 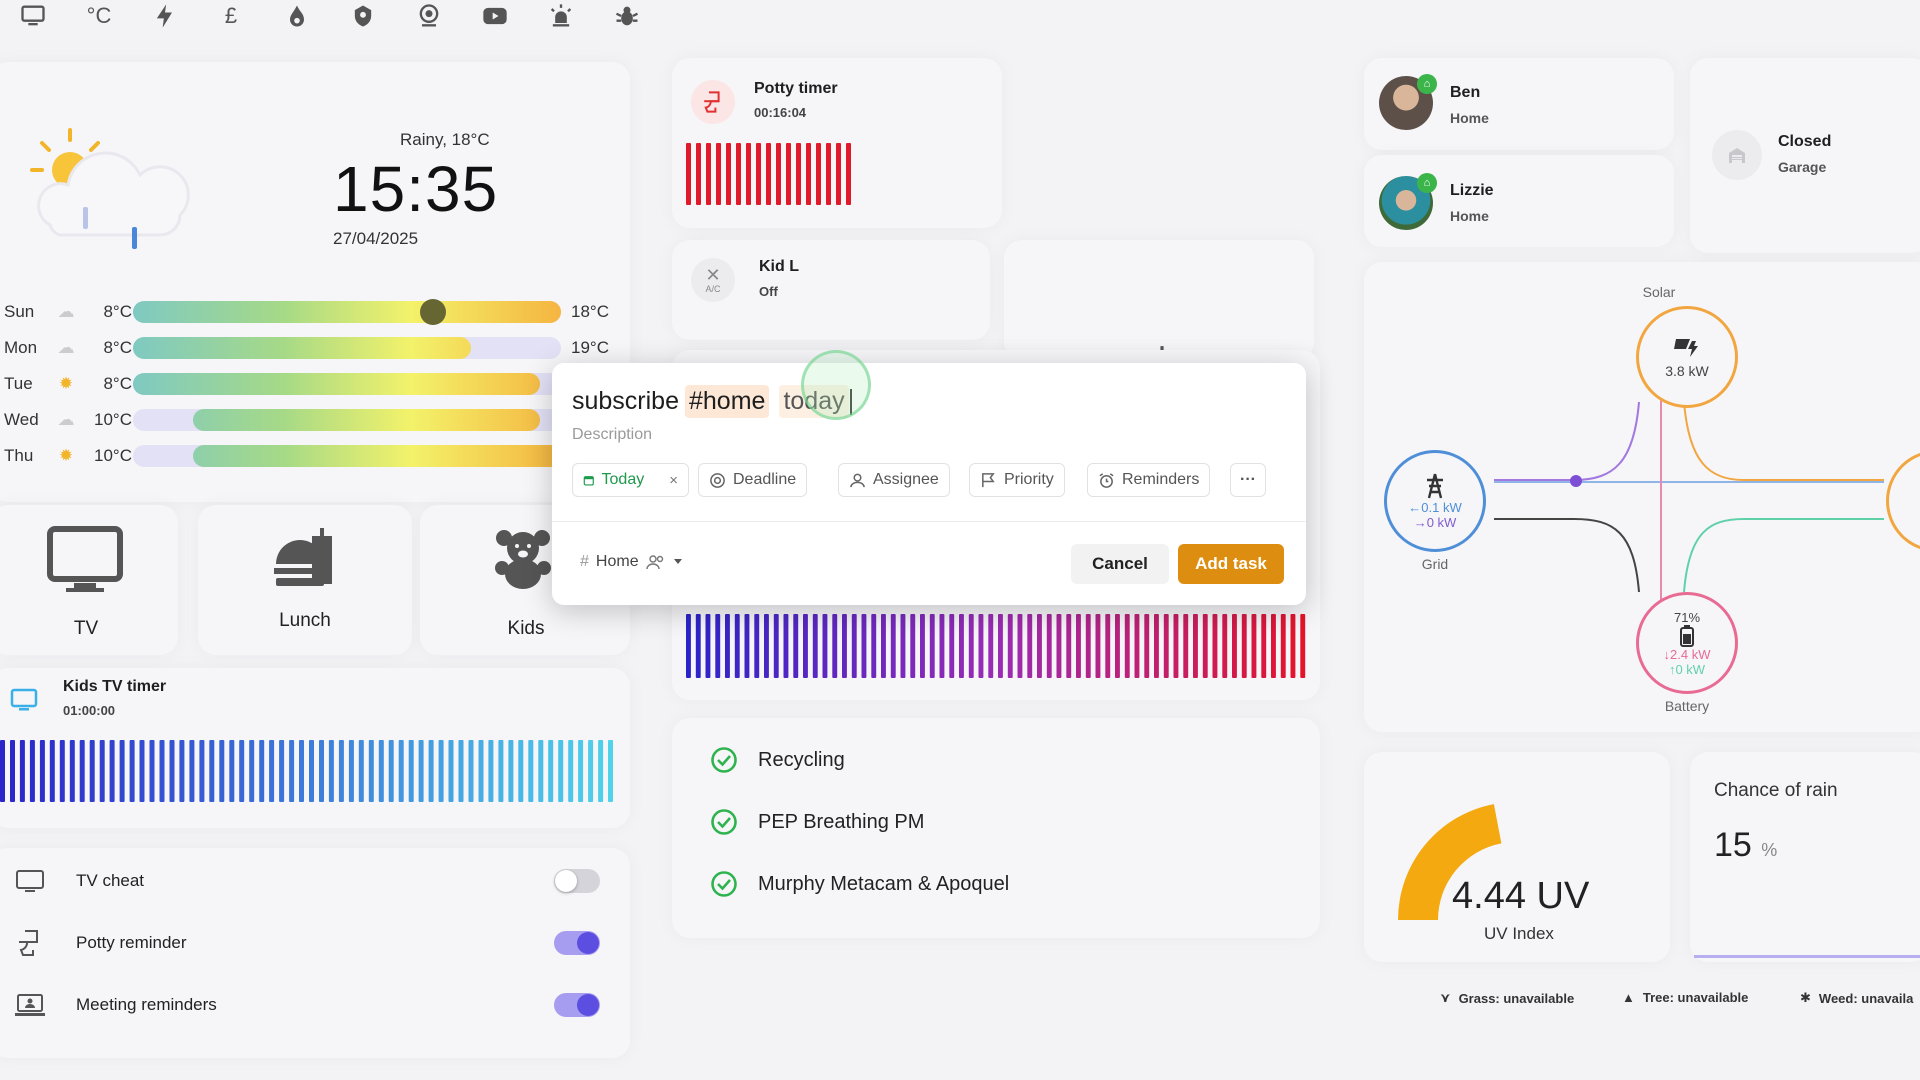 I want to click on weather-icon, so click(x=110, y=192).